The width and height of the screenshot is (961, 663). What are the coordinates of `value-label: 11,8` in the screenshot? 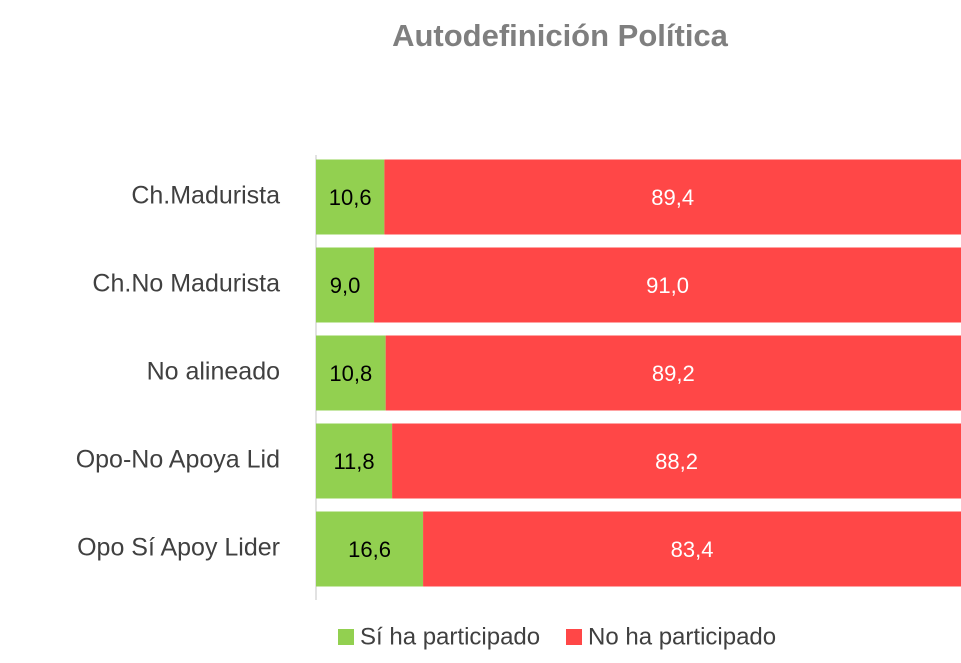 It's located at (353, 461).